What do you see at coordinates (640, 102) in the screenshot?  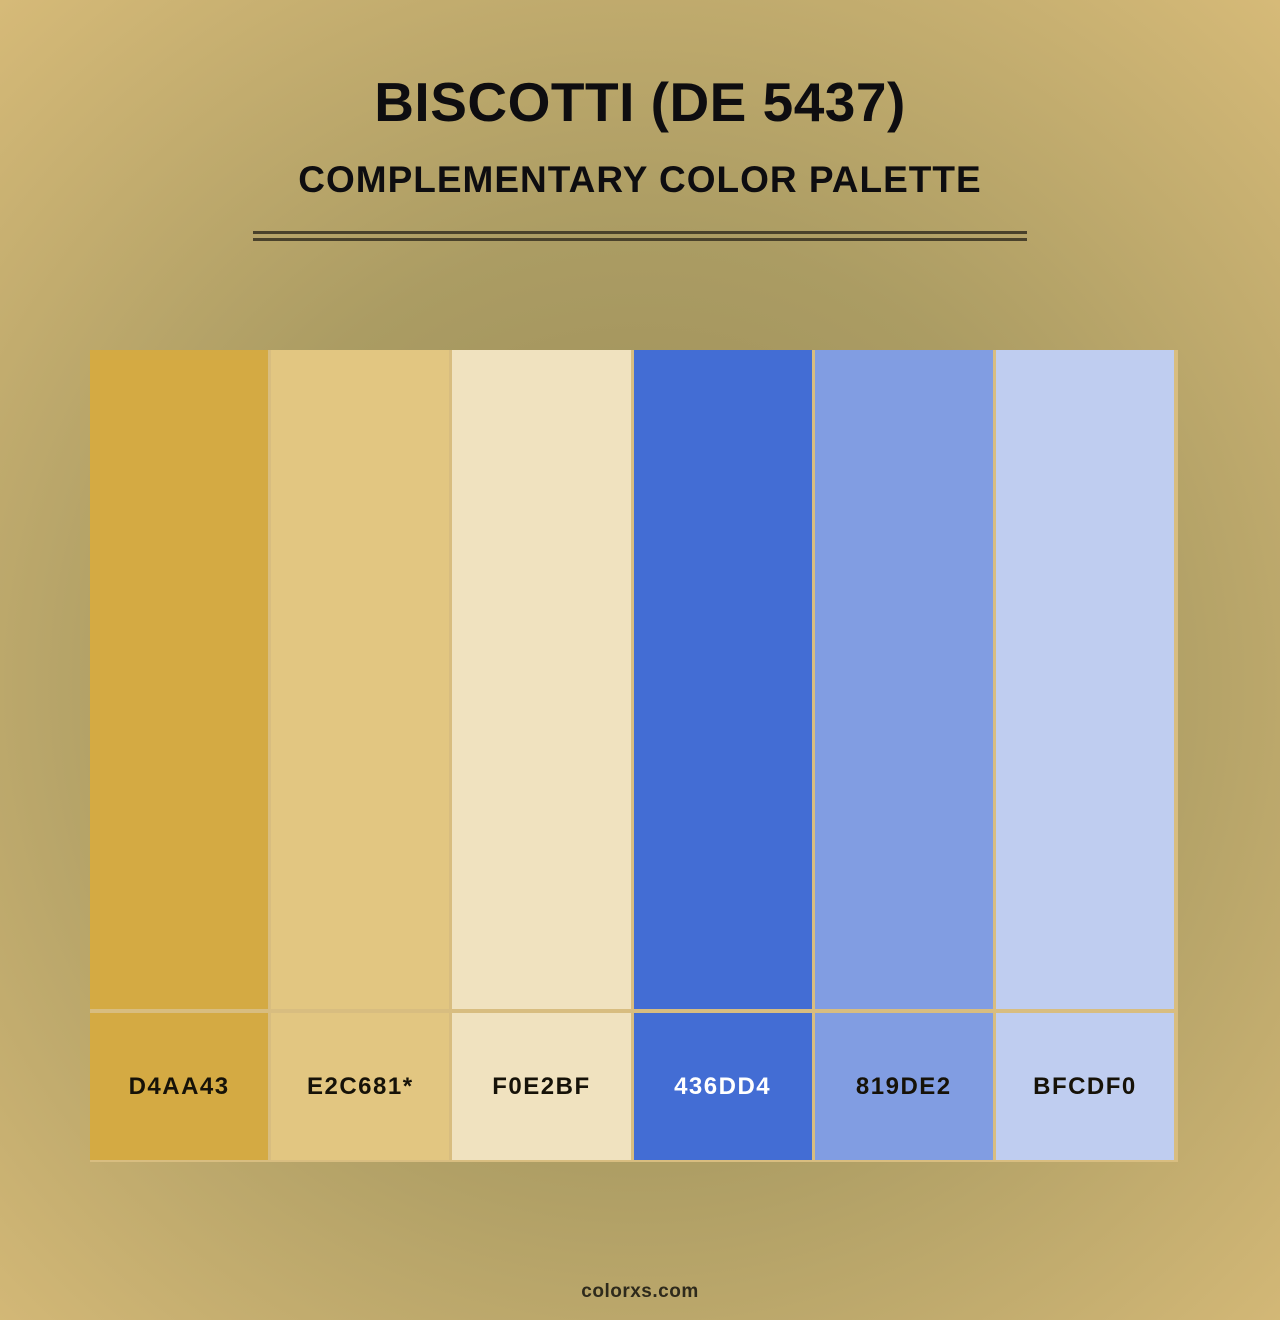 I see `page-title: BISCOTTI (DE 5437)` at bounding box center [640, 102].